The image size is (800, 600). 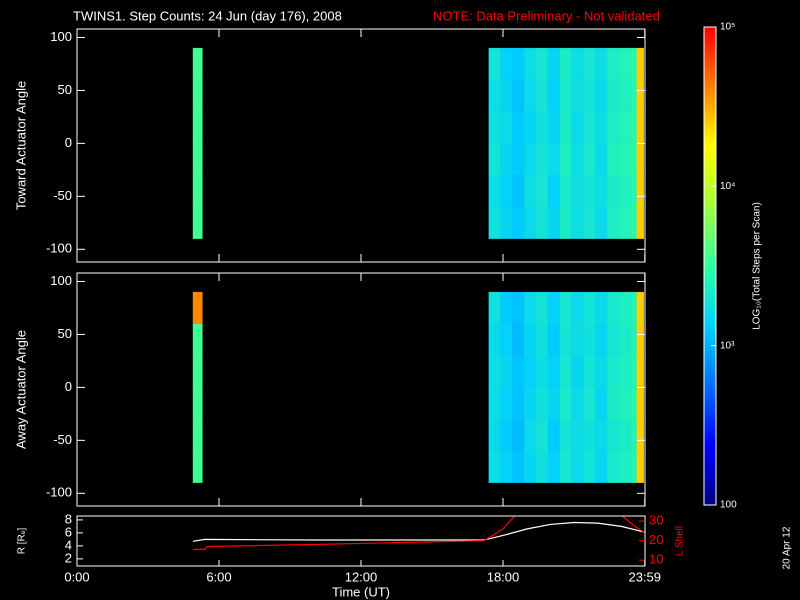 I want to click on y-axis-title: Away Actuator Angle, so click(x=20, y=389).